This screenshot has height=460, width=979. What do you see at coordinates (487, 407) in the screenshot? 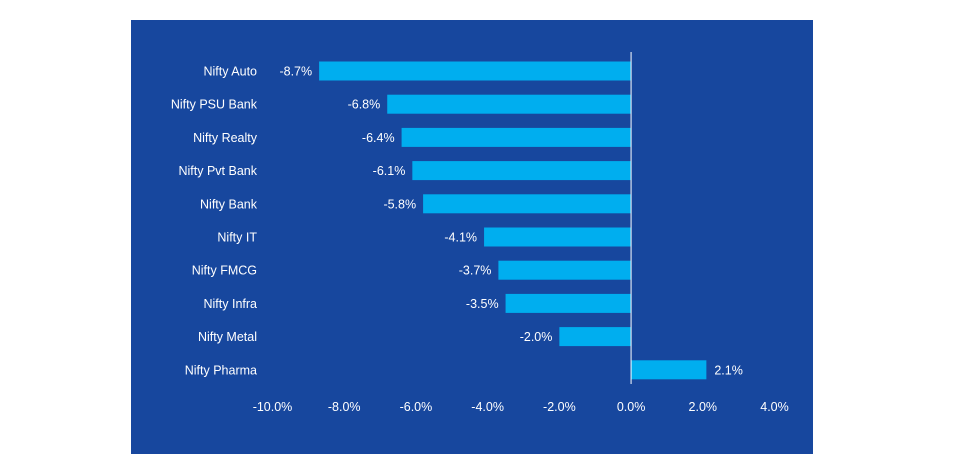
I see `x-tick-label: -4.0%` at bounding box center [487, 407].